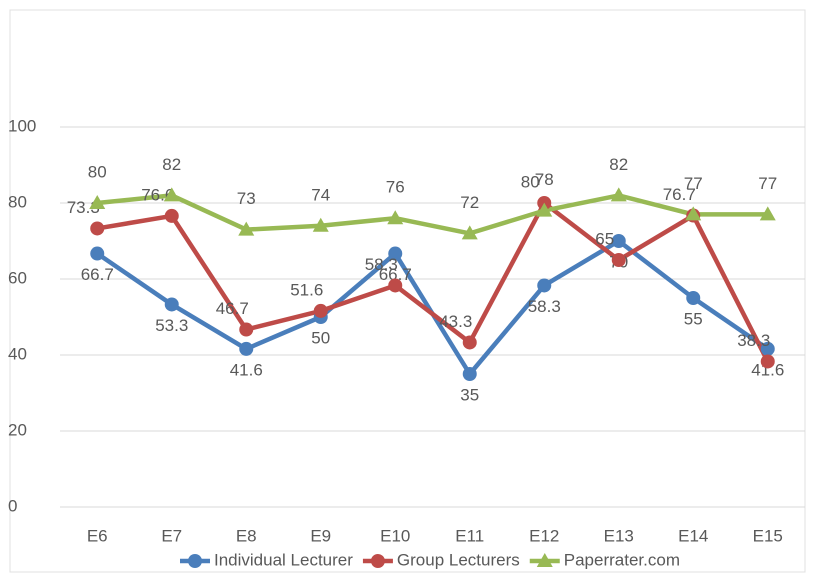 The image size is (815, 577). Describe the element at coordinates (544, 179) in the screenshot. I see `data-label: 78` at that location.